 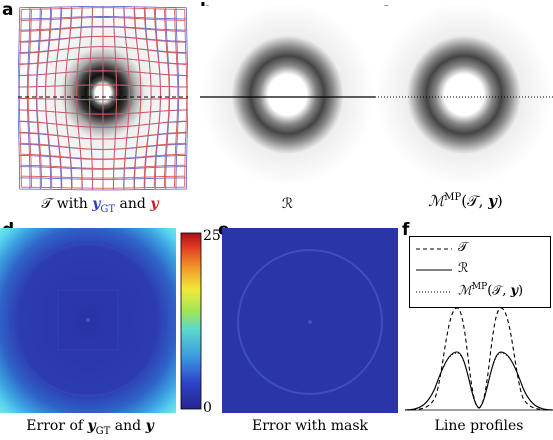 I want to click on line-profiles-plot, so click(x=479, y=359).